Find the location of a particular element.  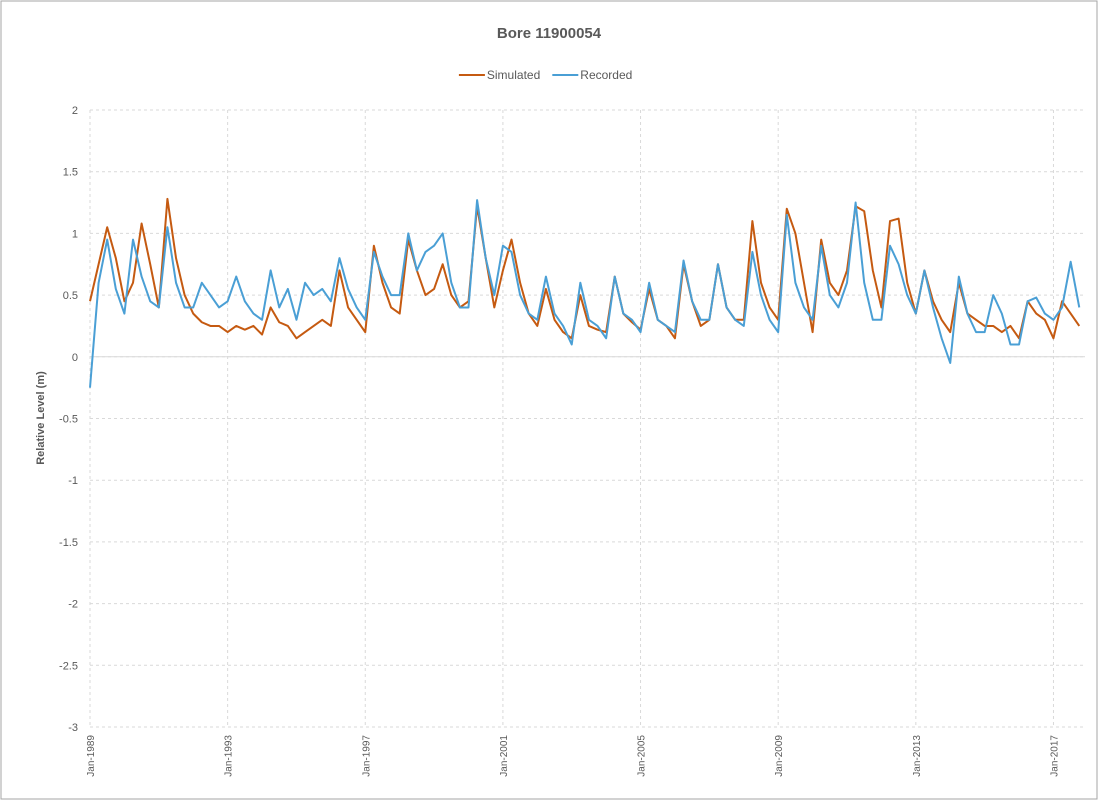

x-tick-label: Jan-2005 is located at coordinates (642, 756).